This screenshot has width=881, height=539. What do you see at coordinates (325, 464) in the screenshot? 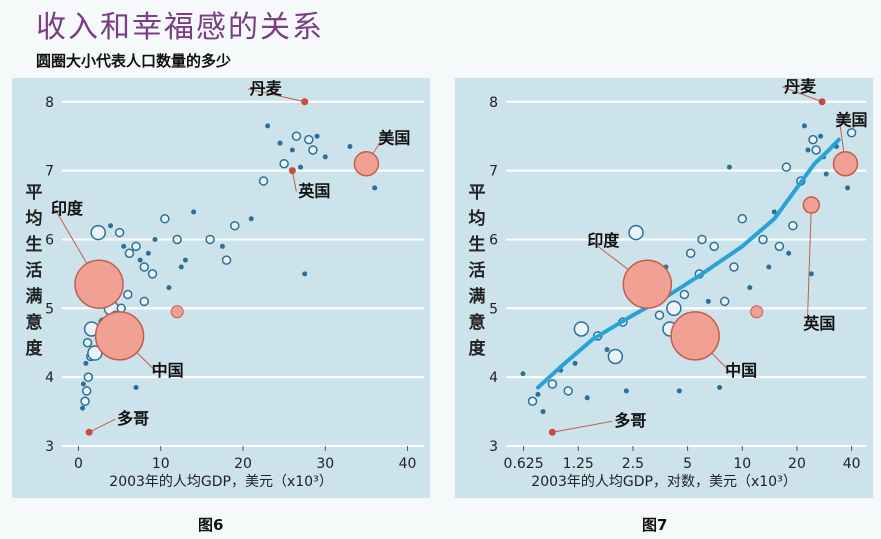
I see `x-tick-label: 30` at bounding box center [325, 464].